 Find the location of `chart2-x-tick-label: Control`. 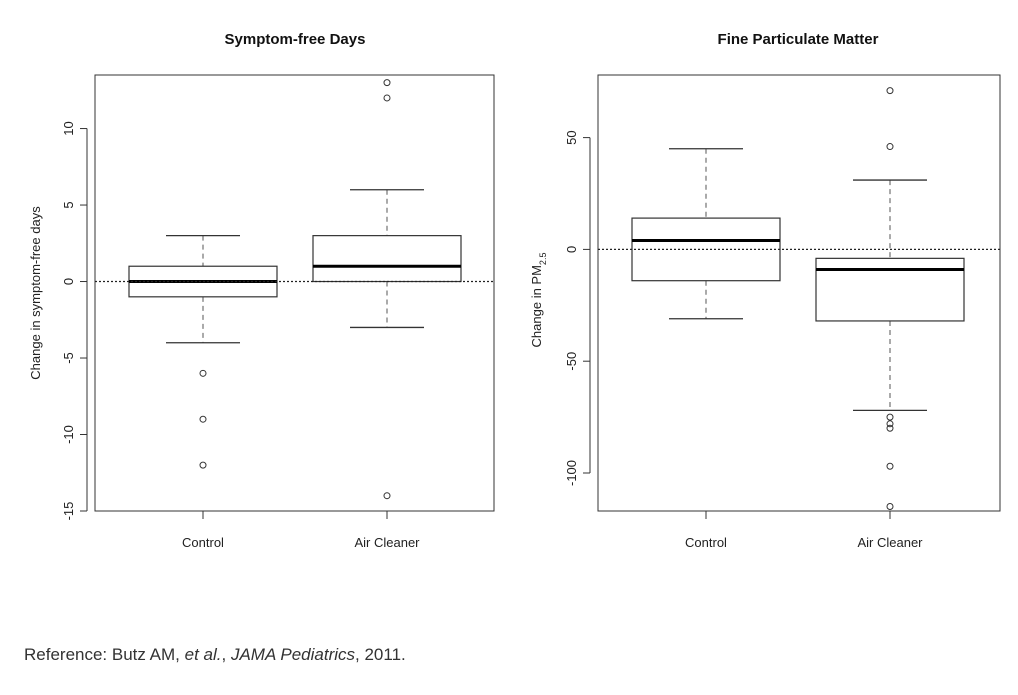

chart2-x-tick-label: Control is located at coordinates (706, 542).